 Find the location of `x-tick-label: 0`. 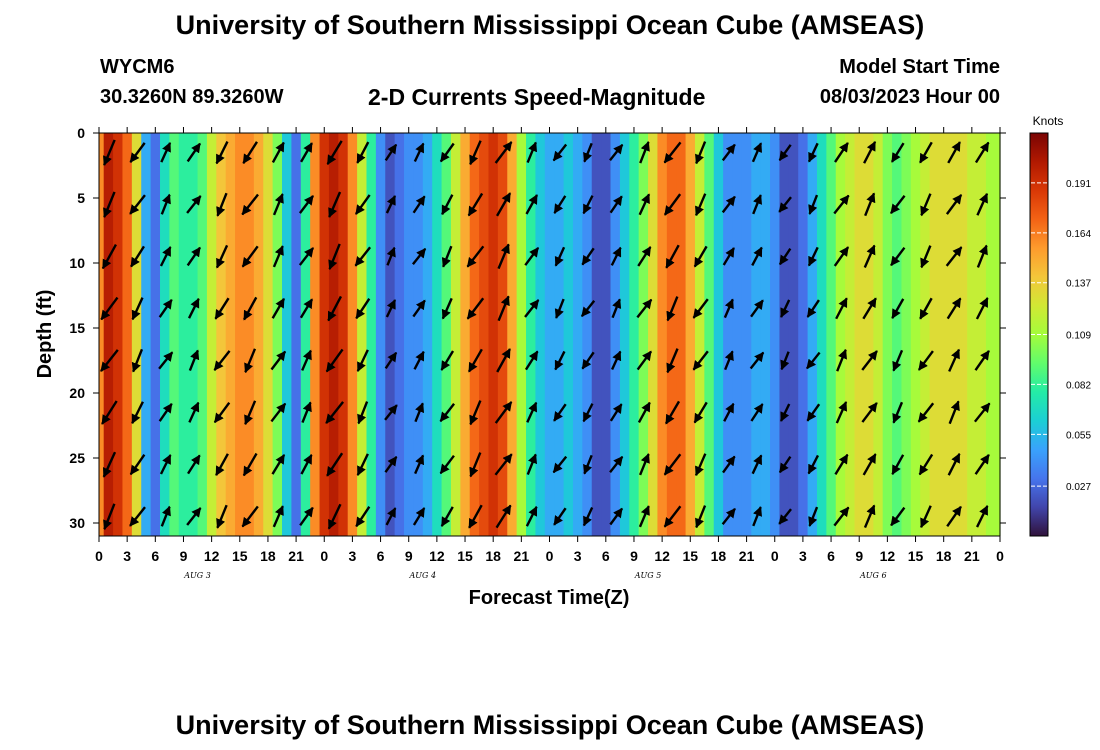

x-tick-label: 0 is located at coordinates (1000, 556).